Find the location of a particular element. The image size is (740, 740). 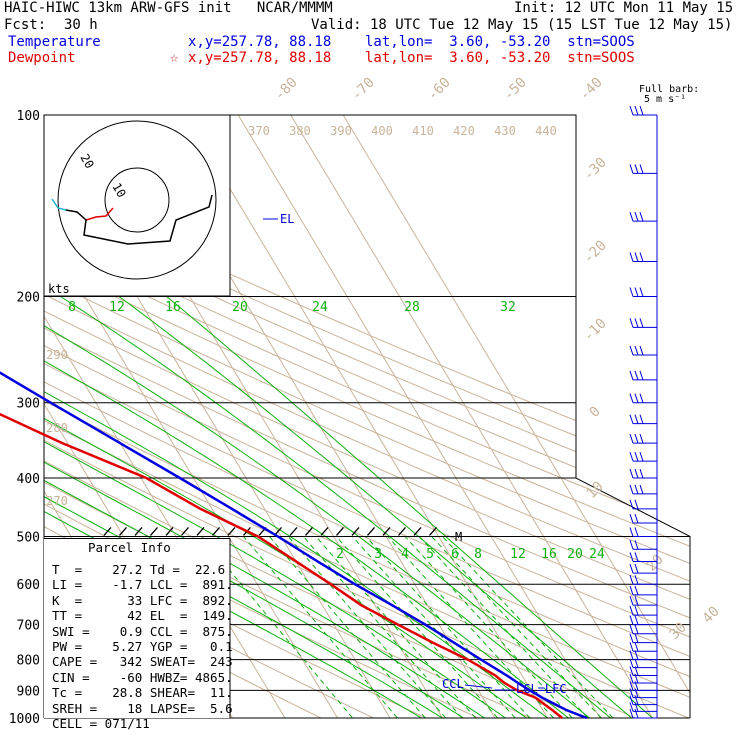

parcel-info-row: SWI = 0.9 CCL = 875. is located at coordinates (142, 631).